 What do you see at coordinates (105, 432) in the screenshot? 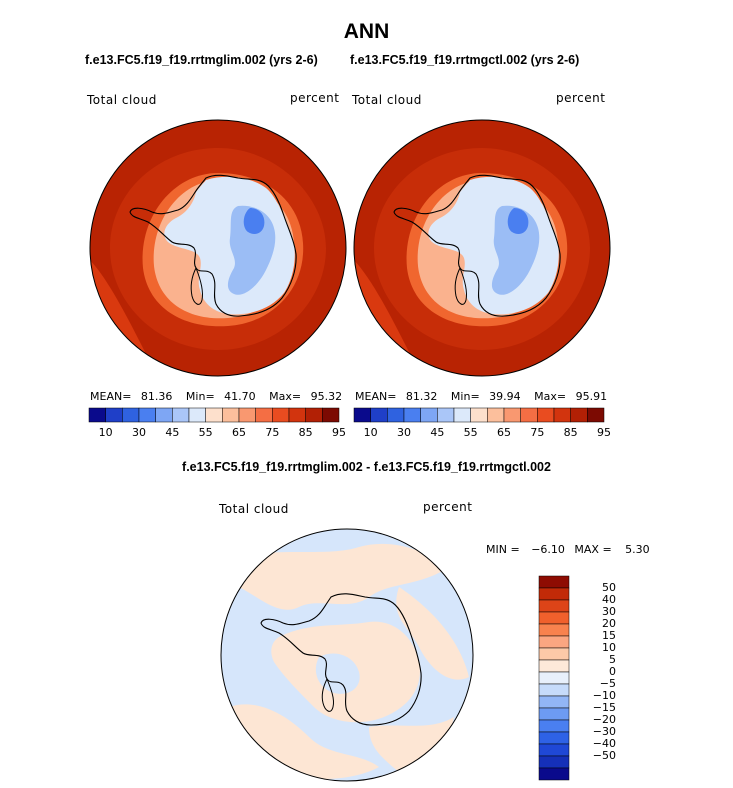
I see `colorbar-tick-label: 10` at bounding box center [105, 432].